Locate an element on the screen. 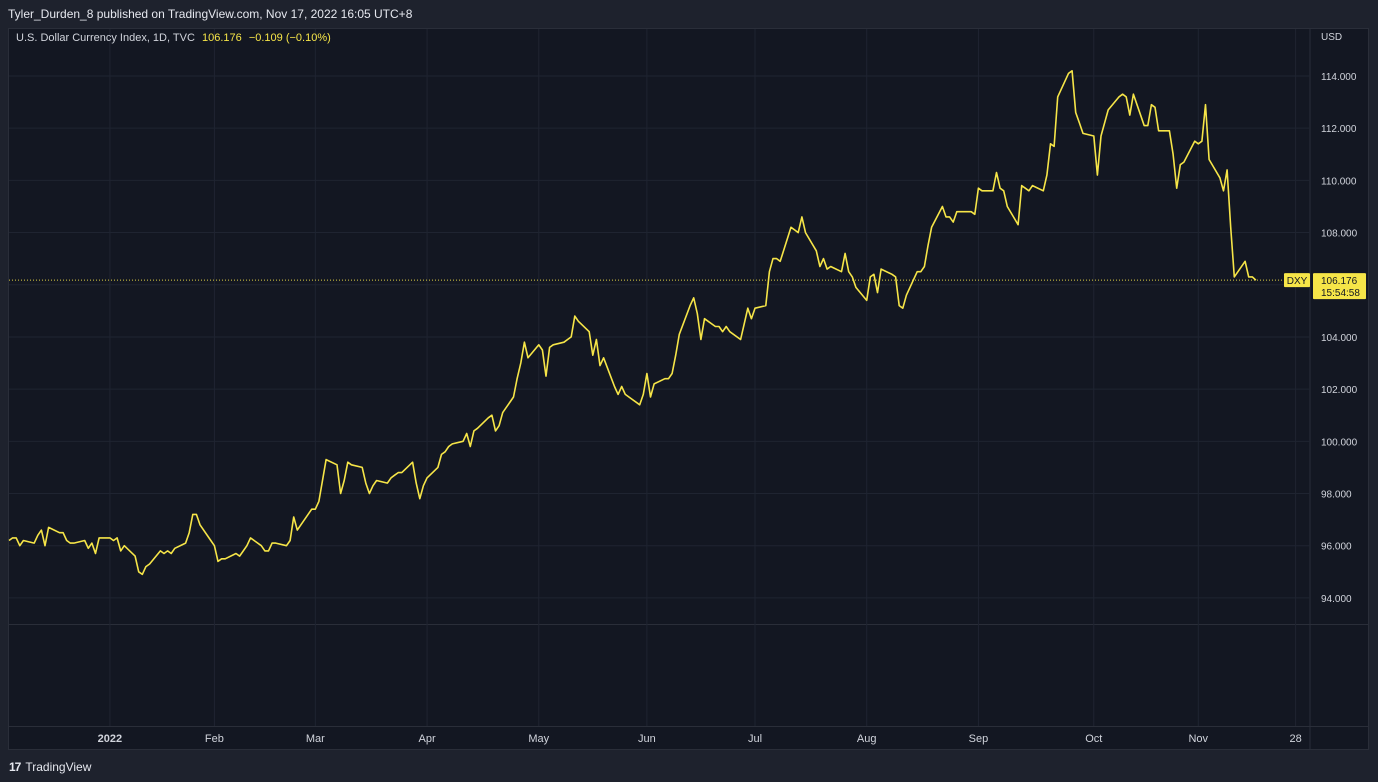 The height and width of the screenshot is (782, 1378). legend-change: −0.109 (−0.10%) is located at coordinates (289, 38).